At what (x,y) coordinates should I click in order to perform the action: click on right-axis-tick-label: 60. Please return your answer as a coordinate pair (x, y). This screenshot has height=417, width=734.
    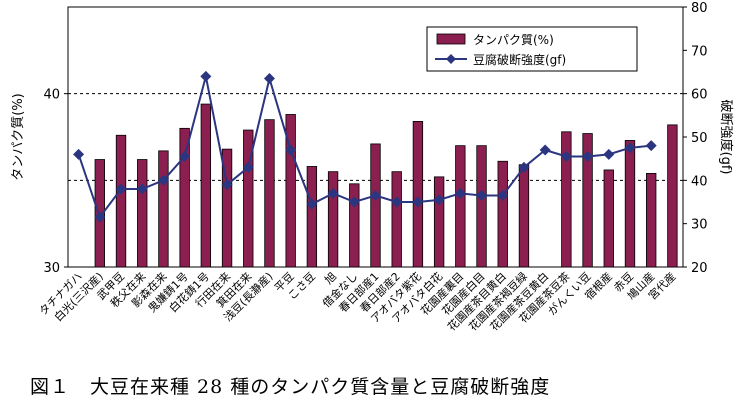
    Looking at the image, I should click on (699, 95).